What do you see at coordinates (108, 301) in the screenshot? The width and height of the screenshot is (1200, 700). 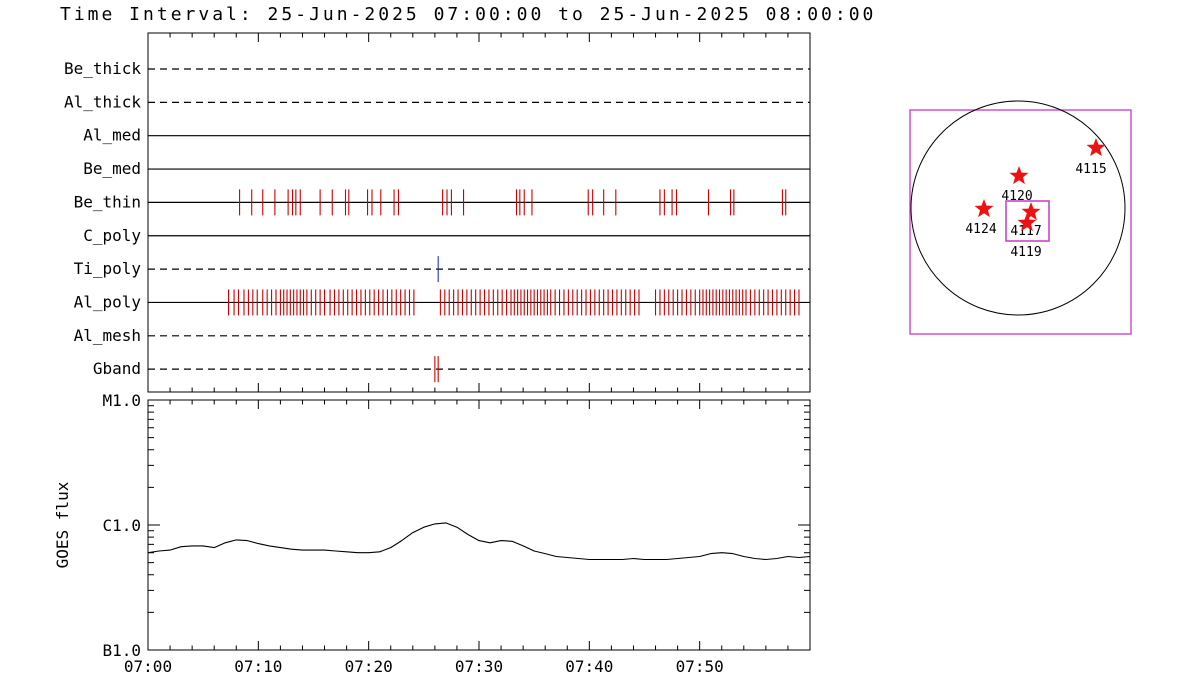 I see `channel-label-Al_poly: Al_poly` at bounding box center [108, 301].